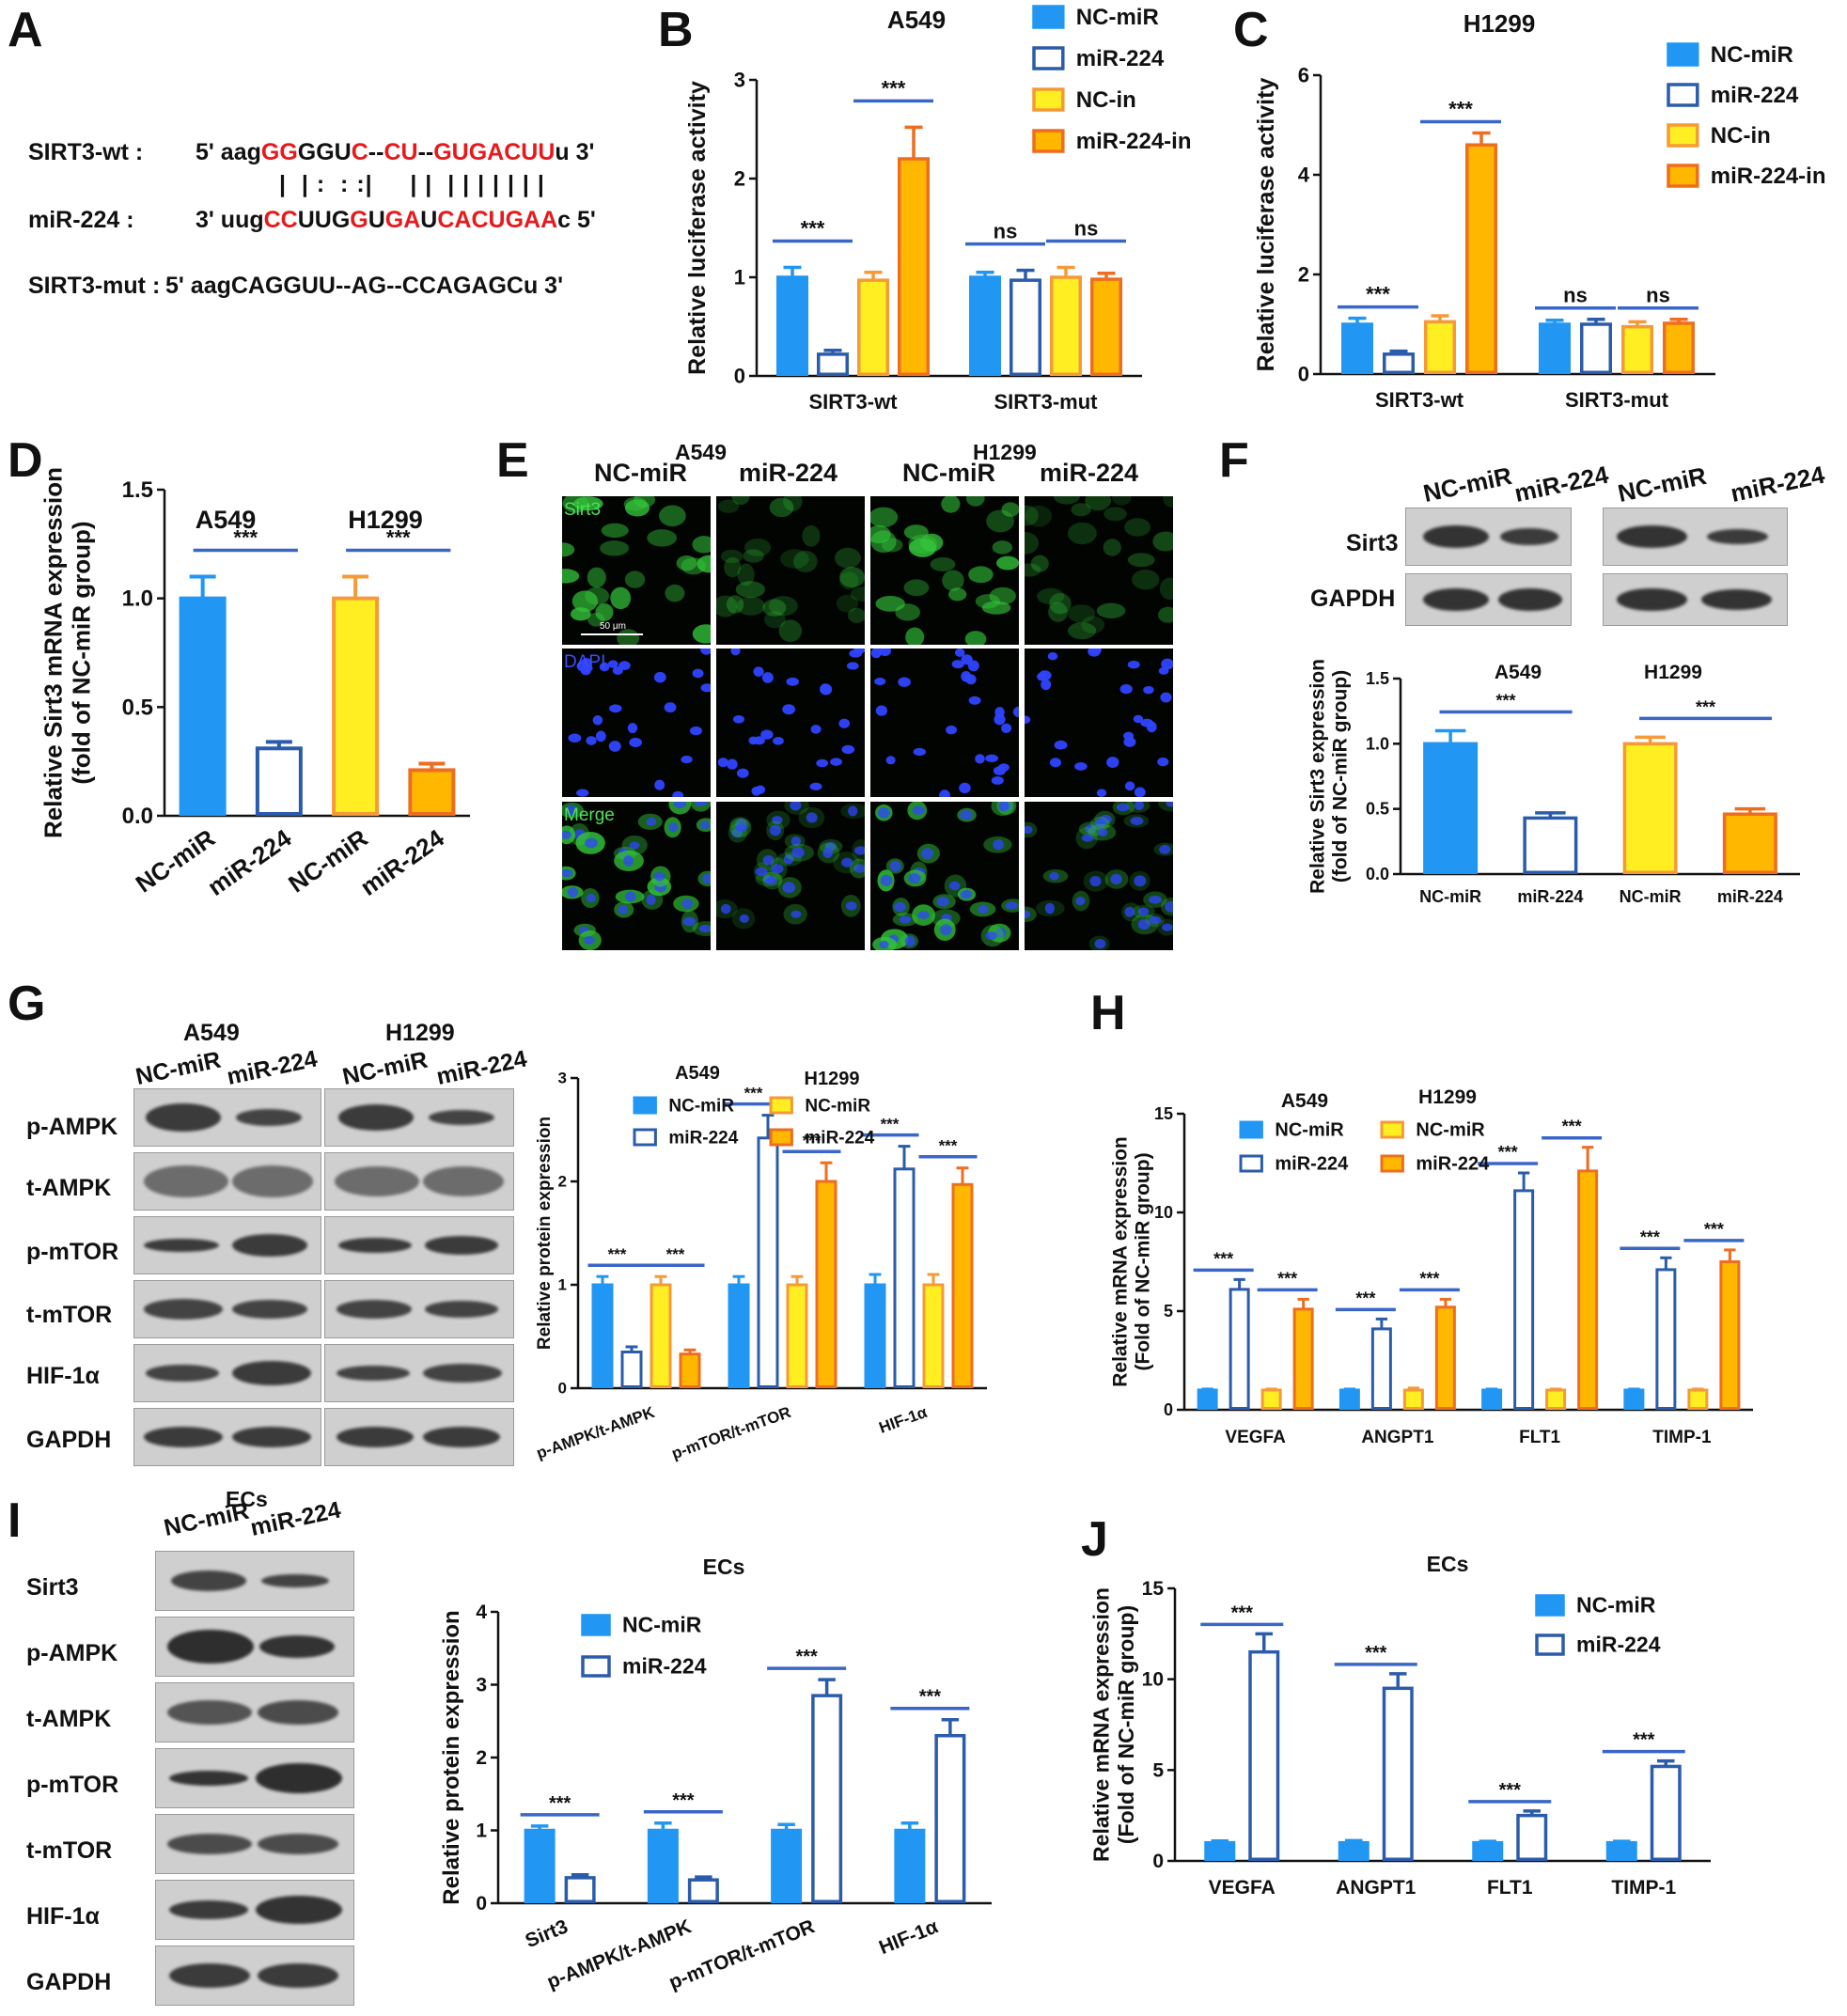 This screenshot has height=2016, width=1847. Describe the element at coordinates (1341, 777) in the screenshot. I see `y-axis-label-line: (fold of NC-miR group)` at that location.